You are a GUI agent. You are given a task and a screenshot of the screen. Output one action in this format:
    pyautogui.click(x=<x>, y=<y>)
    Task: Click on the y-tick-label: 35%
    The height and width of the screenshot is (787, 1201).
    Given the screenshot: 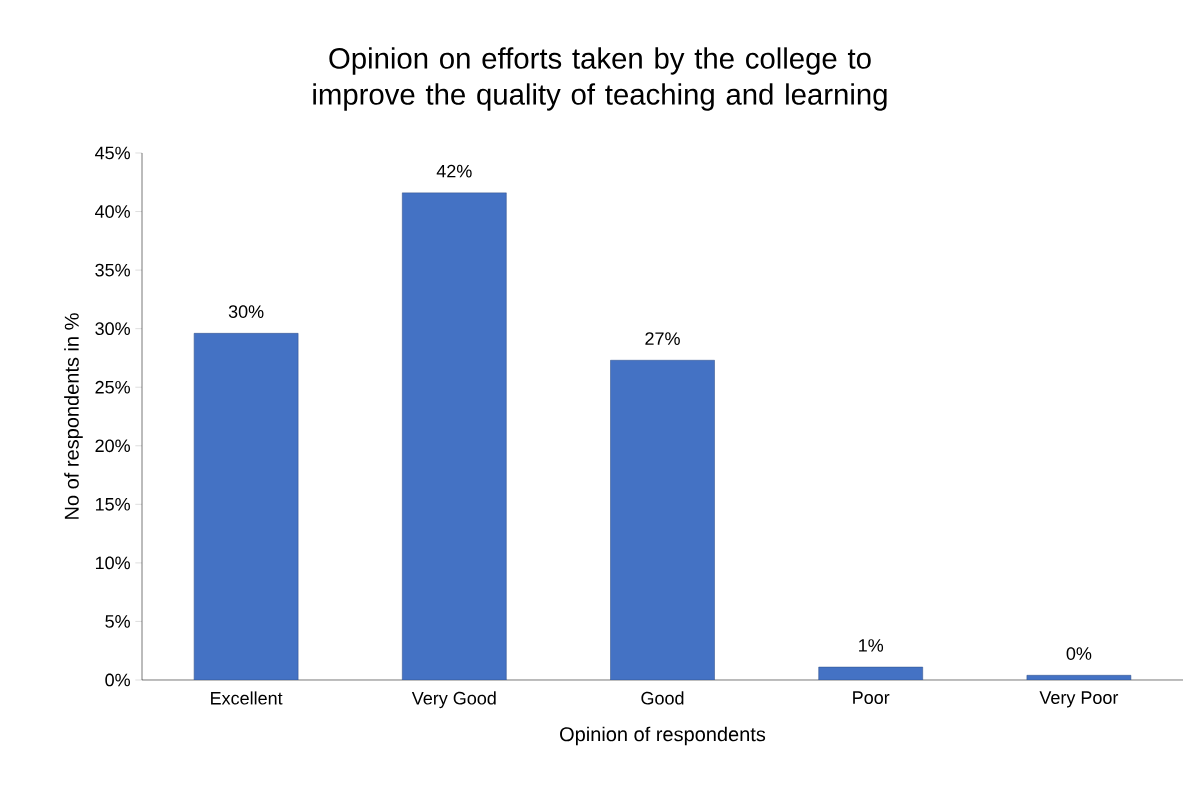 What is the action you would take?
    pyautogui.click(x=112, y=270)
    